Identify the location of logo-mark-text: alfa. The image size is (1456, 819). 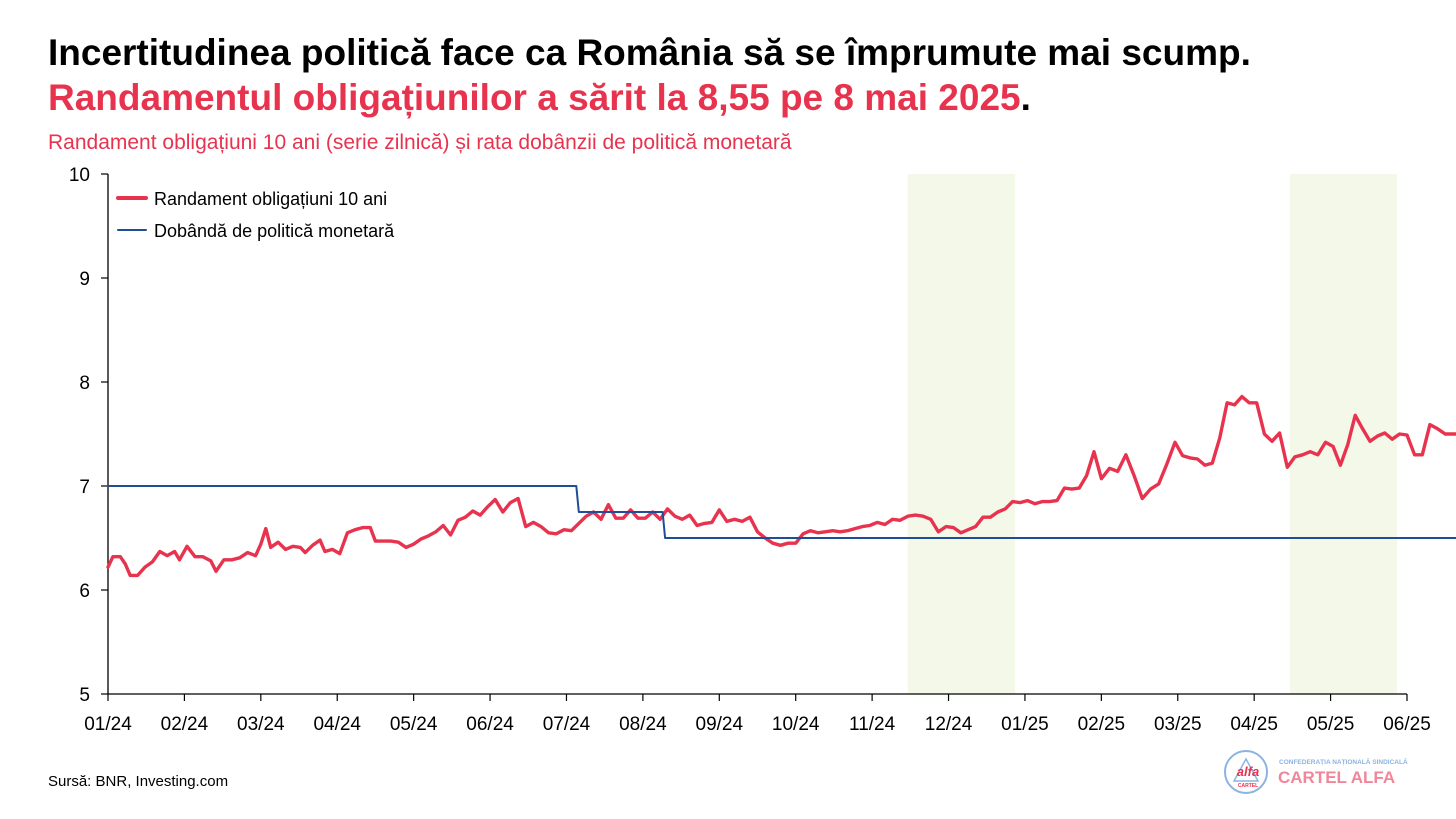
(1248, 771).